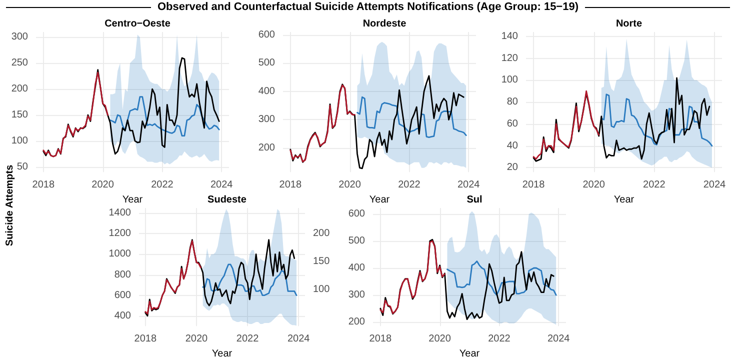 This screenshot has height=364, width=736. What do you see at coordinates (321, 290) in the screenshot?
I see `y2-tick-label: 100` at bounding box center [321, 290].